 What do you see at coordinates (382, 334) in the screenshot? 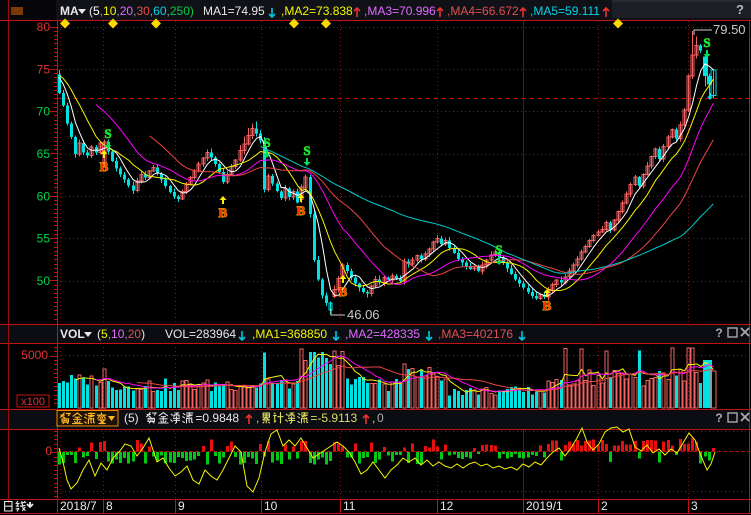
I see `svg-text: ,MA2=428335` at bounding box center [382, 334].